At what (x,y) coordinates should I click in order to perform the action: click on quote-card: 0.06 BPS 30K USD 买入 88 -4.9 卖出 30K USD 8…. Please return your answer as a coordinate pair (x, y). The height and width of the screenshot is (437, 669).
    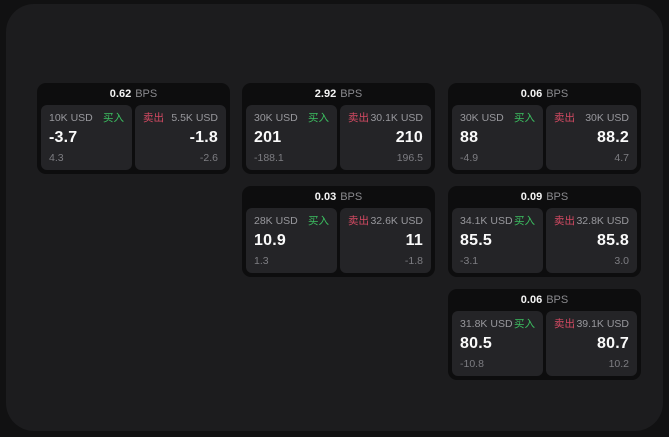
    Looking at the image, I should click on (544, 128).